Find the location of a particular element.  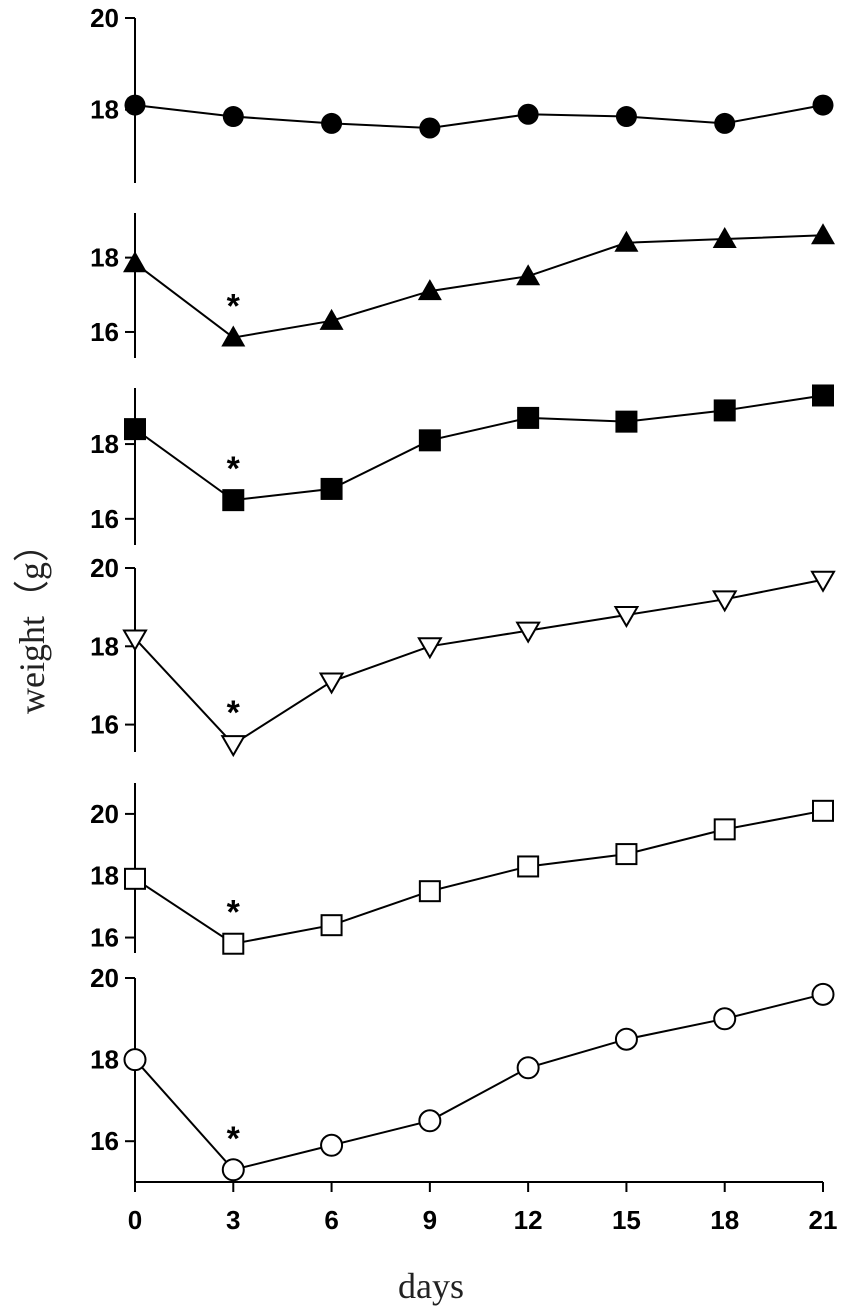

panel-1-y-tick-label: 20 is located at coordinates (104, 18).